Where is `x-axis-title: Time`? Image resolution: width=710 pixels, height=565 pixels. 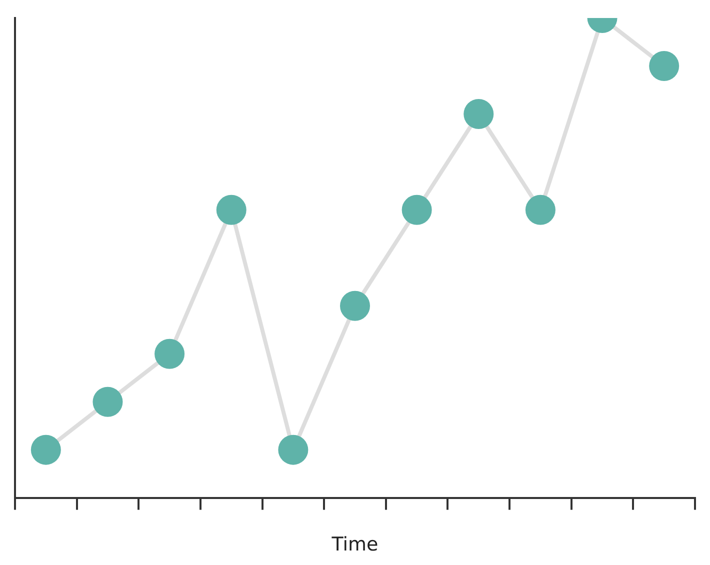 x-axis-title: Time is located at coordinates (354, 545).